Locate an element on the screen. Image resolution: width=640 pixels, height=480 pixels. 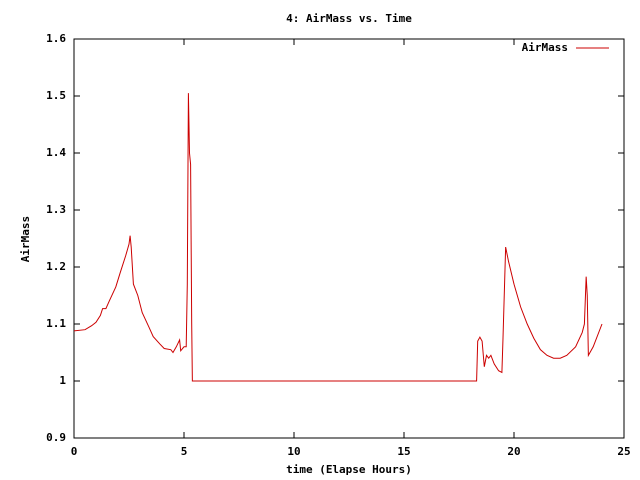
y-tick-label: 1.3 is located at coordinates (56, 209).